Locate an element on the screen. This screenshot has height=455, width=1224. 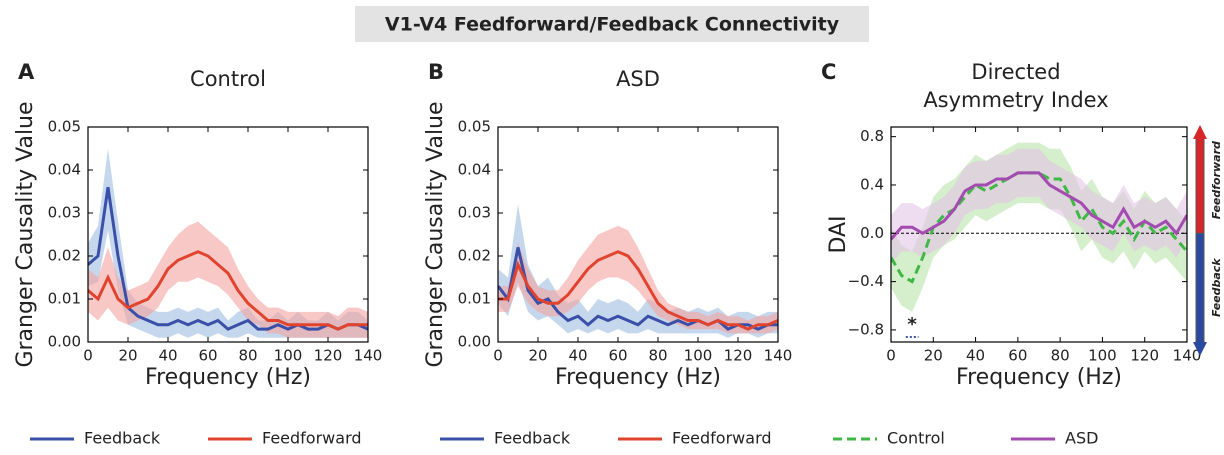
figure-title: V1-V4 Feedforward/Feedback Connectivity is located at coordinates (612, 25).